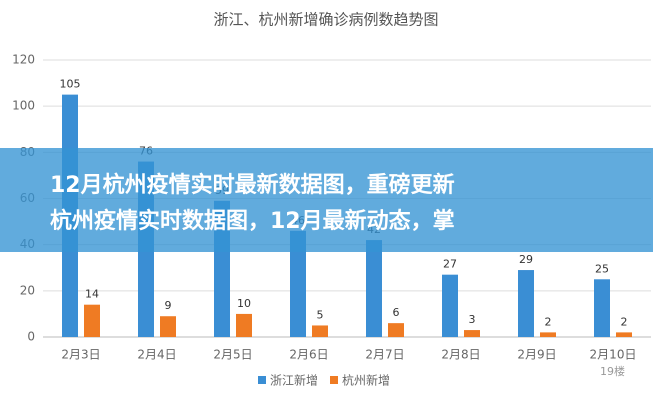 The width and height of the screenshot is (653, 400). Describe the element at coordinates (536, 355) in the screenshot. I see `x-tick-label: 2月9日` at that location.